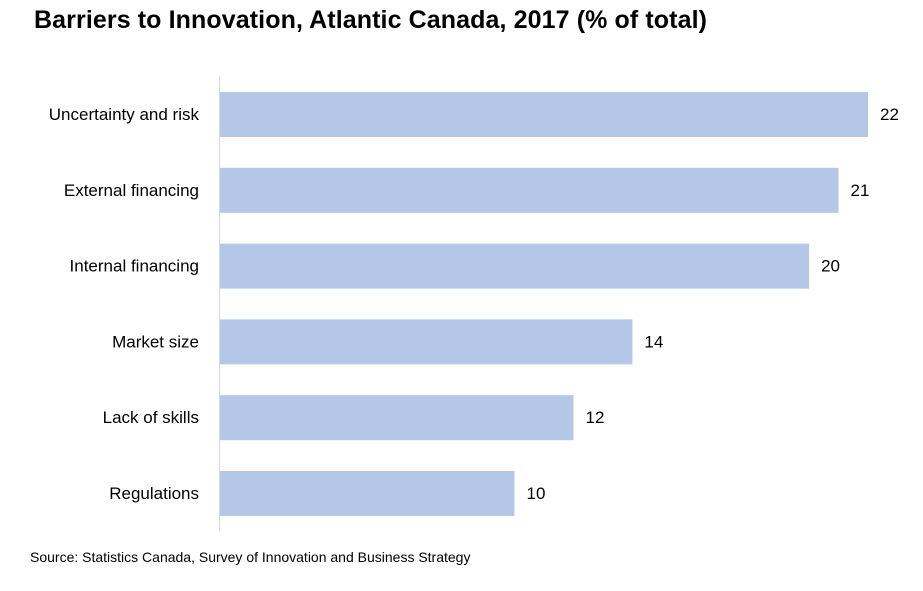  I want to click on data-label: 10, so click(536, 493).